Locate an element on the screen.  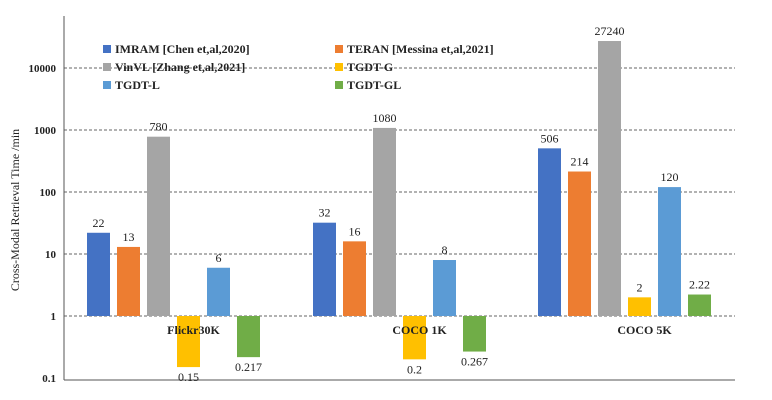
y-tick-label: 10 is located at coordinates (51, 255).